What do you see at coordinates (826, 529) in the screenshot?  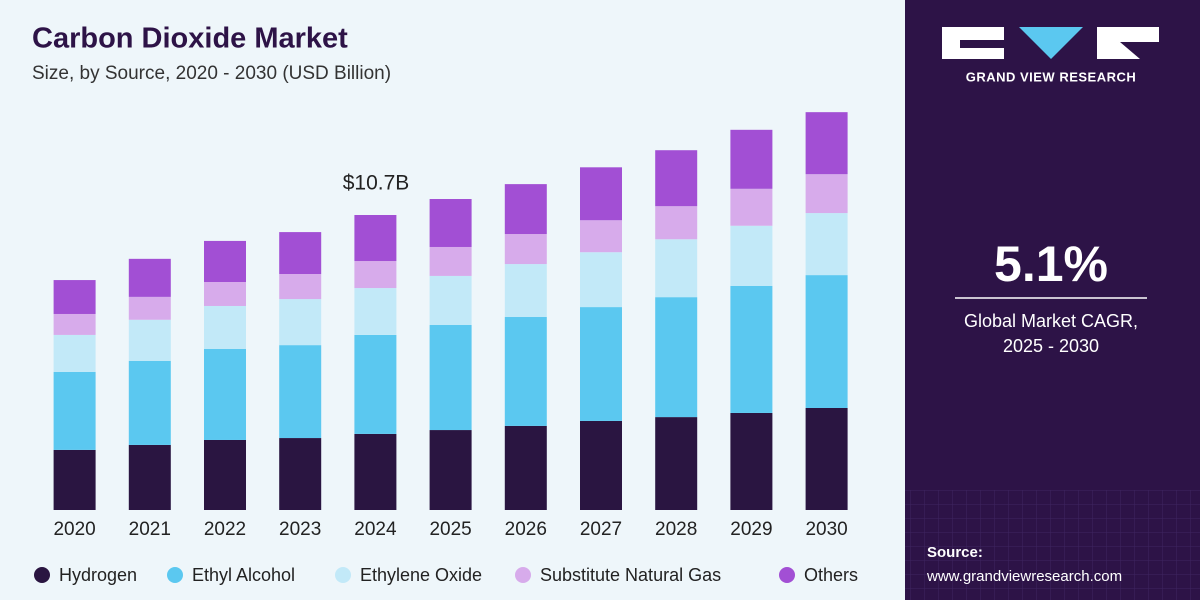 I see `x-tick-label: 2030` at bounding box center [826, 529].